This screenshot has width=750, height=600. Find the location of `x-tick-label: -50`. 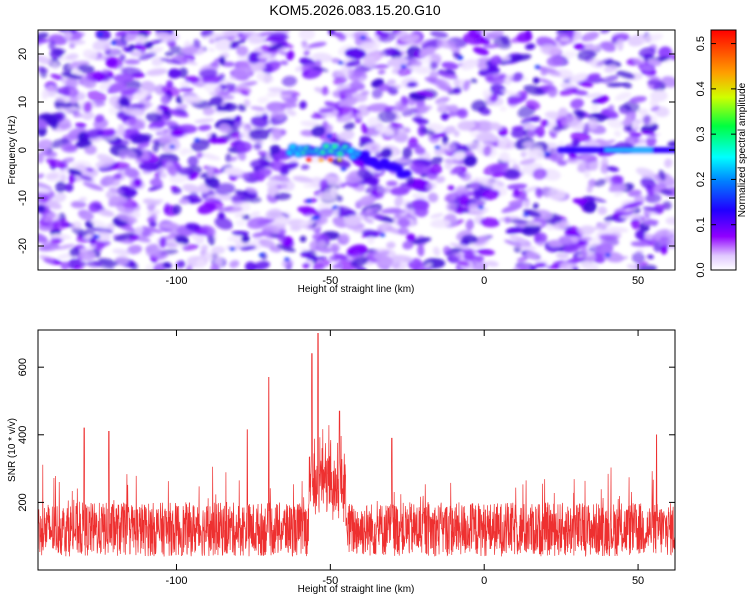

x-tick-label: -50 is located at coordinates (330, 281).